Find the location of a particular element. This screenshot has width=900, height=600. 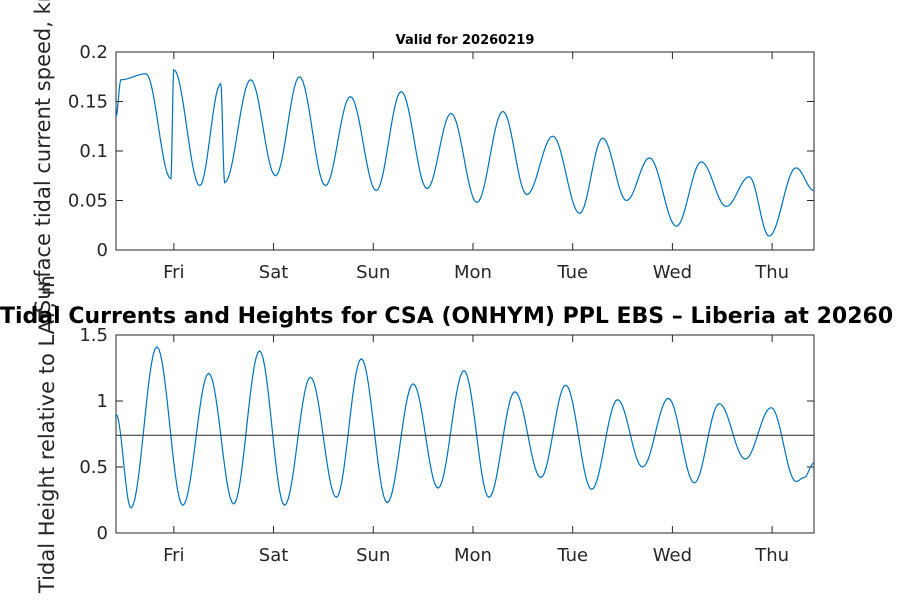

tidal-height-xtick-label: Thu is located at coordinates (771, 555).